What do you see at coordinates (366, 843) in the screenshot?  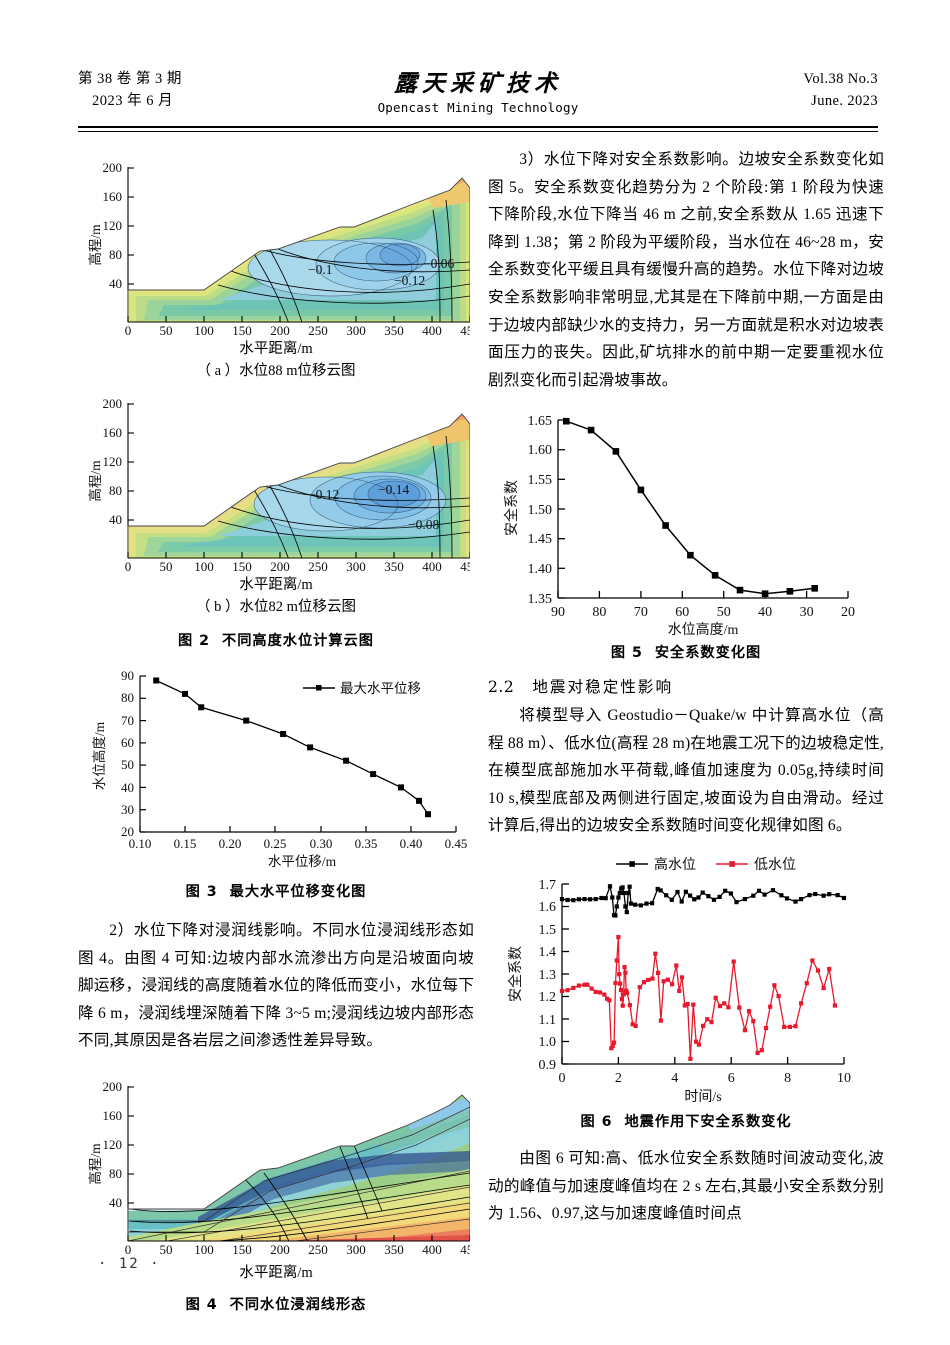 I see `svg-text: 0.35` at bounding box center [366, 843].